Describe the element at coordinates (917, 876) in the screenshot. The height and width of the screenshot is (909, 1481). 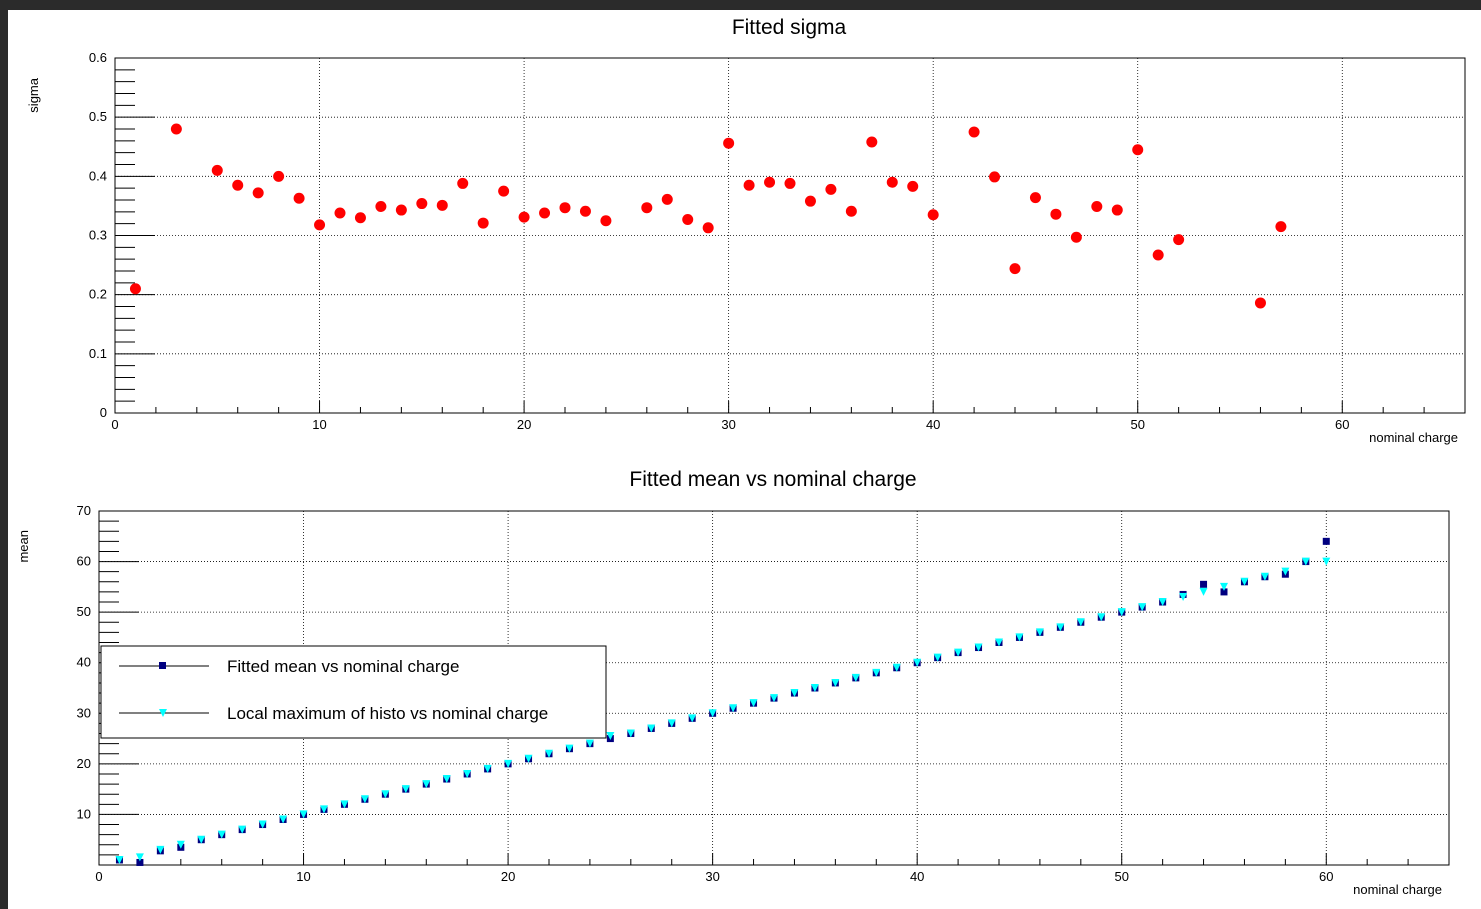
I see `mean-x-tick-label: 40` at that location.